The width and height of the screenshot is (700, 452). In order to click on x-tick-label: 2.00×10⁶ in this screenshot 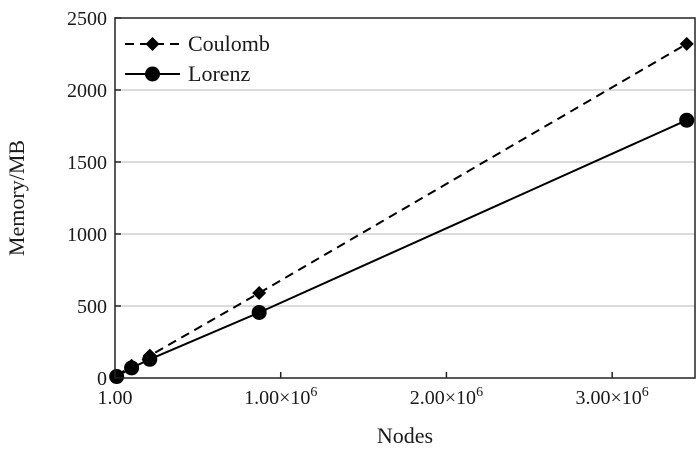, I will do `click(446, 397)`.